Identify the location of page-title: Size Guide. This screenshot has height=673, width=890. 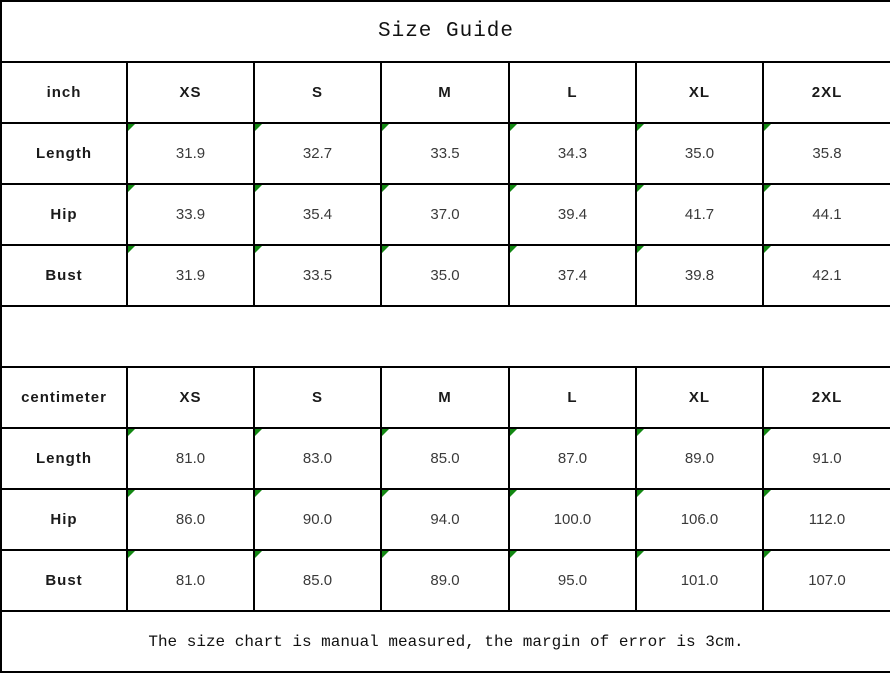
(445, 31).